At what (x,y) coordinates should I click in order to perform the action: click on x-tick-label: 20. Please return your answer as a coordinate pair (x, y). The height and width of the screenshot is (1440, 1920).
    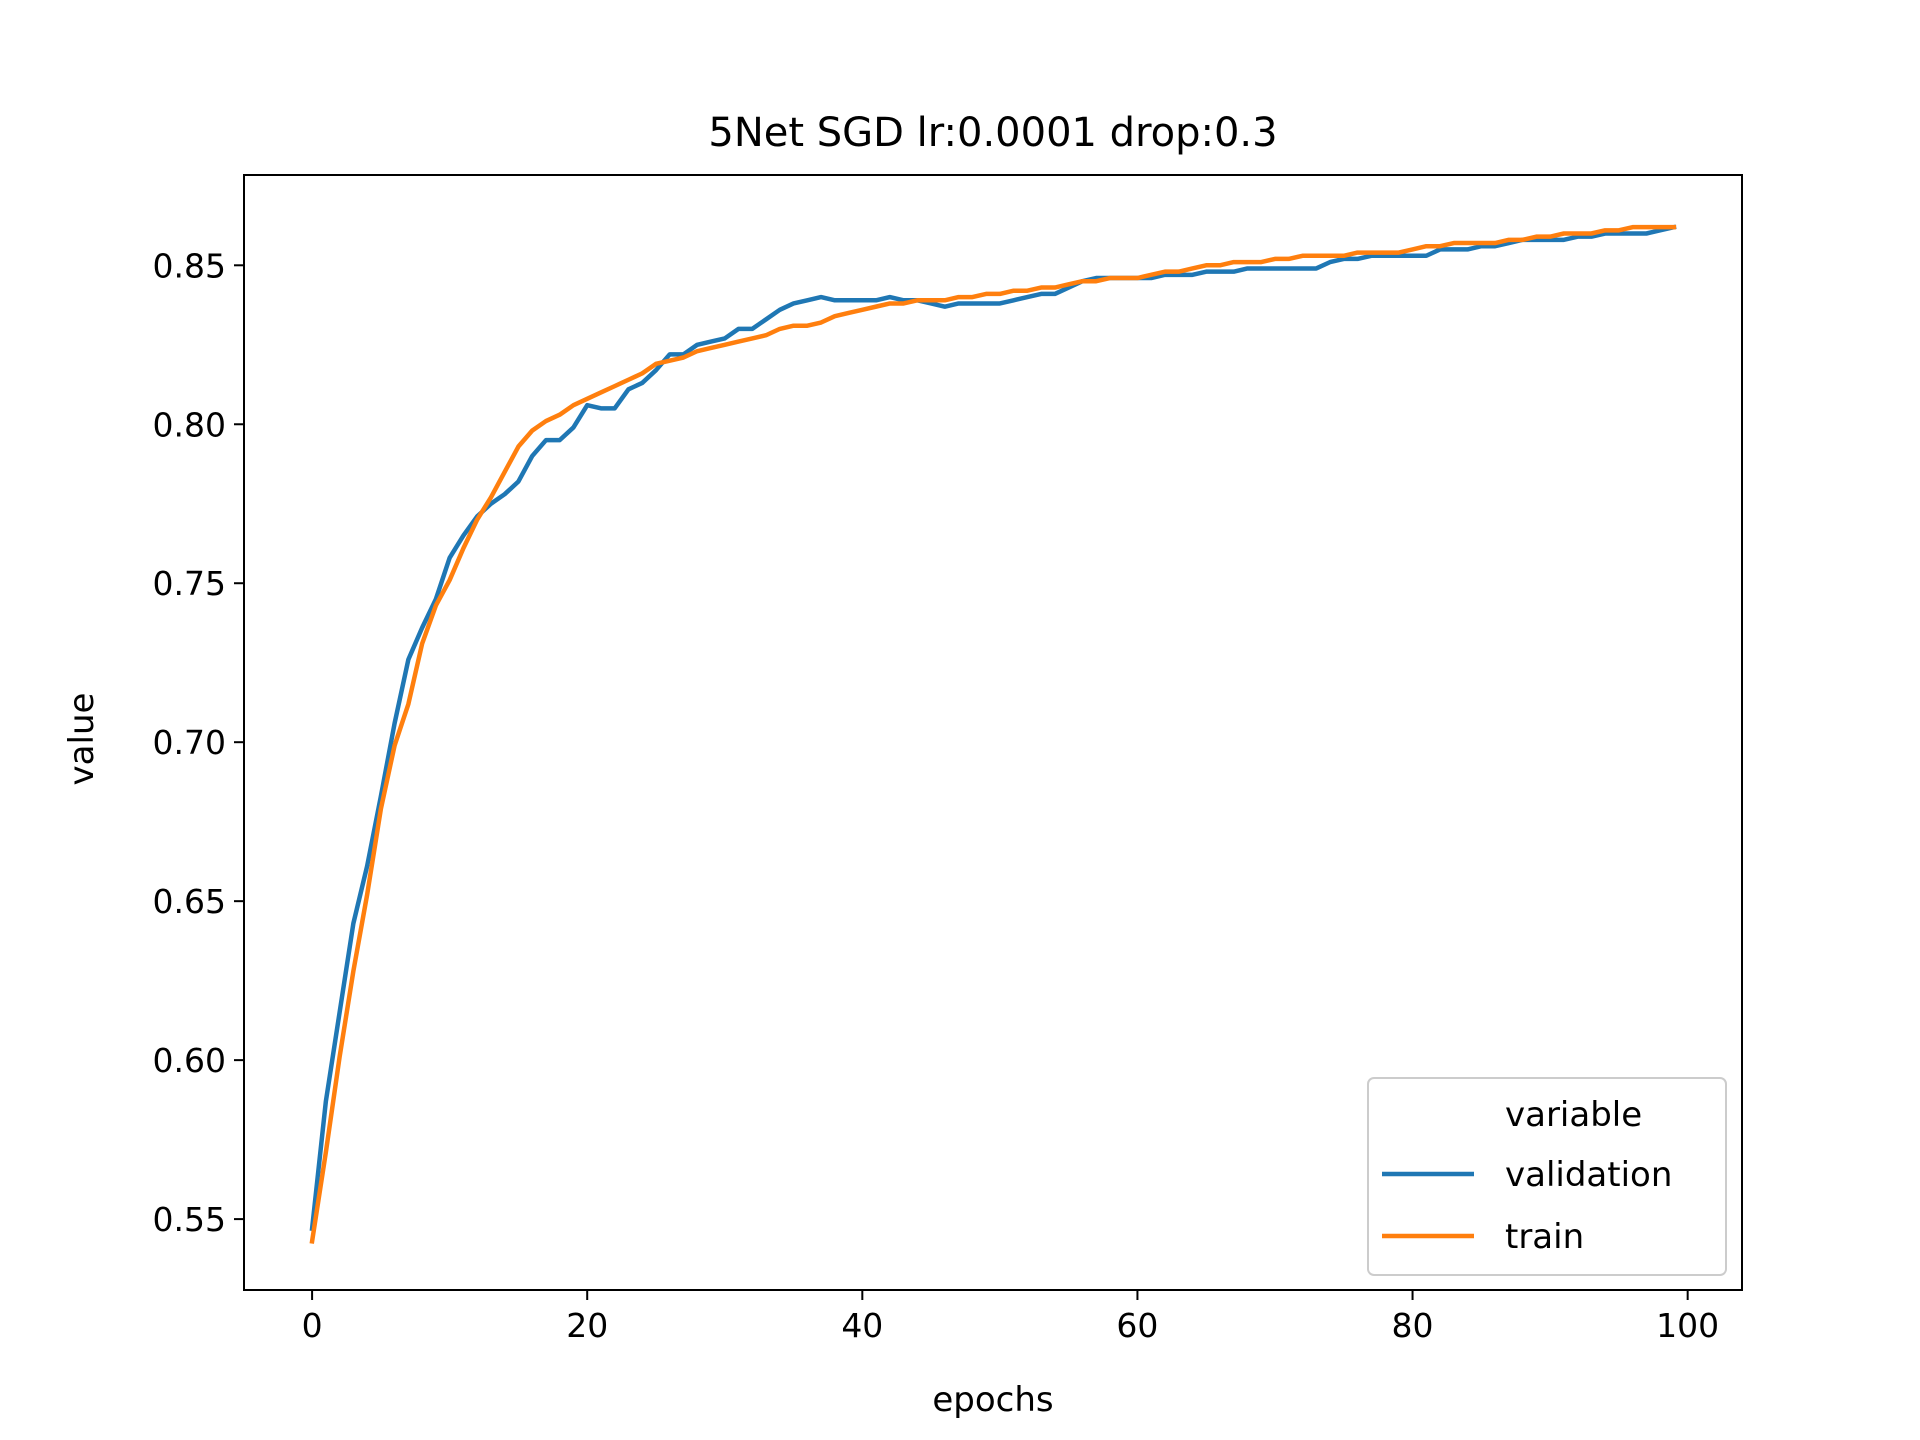
    Looking at the image, I should click on (587, 1325).